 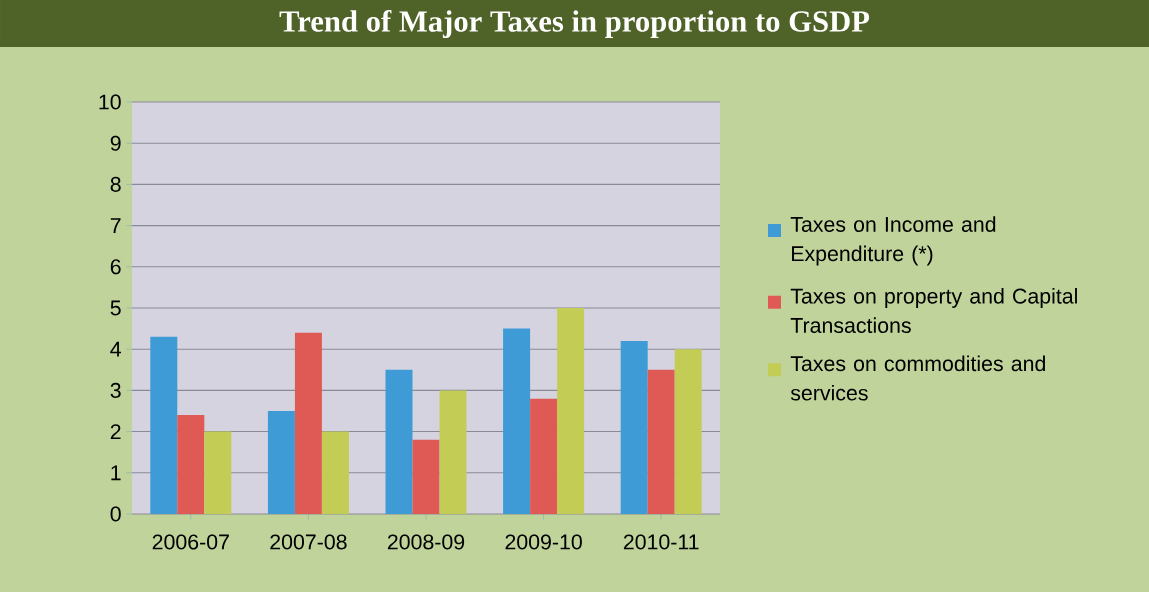 I want to click on x-tick-label: 2008-09, so click(x=426, y=542).